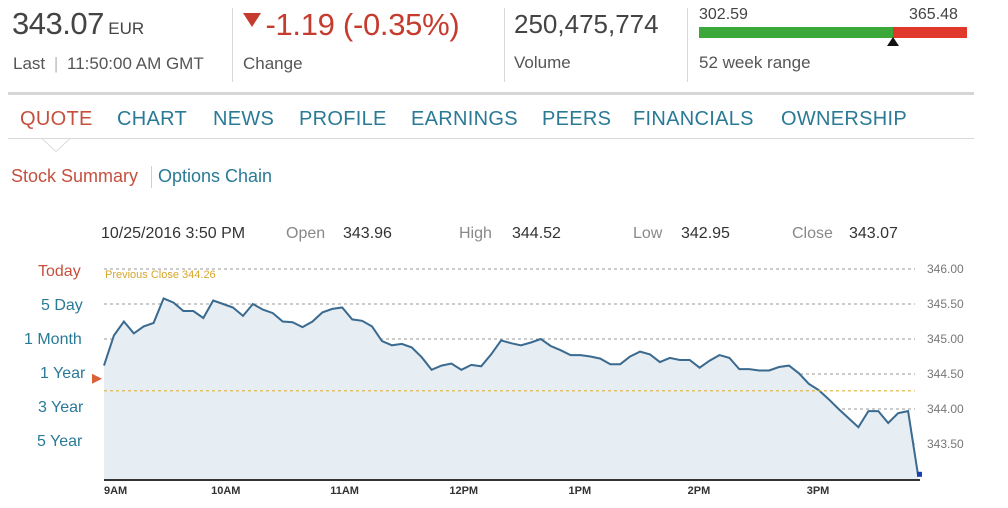 The height and width of the screenshot is (508, 1008). Describe the element at coordinates (933, 14) in the screenshot. I see `range-high: 365.48` at that location.